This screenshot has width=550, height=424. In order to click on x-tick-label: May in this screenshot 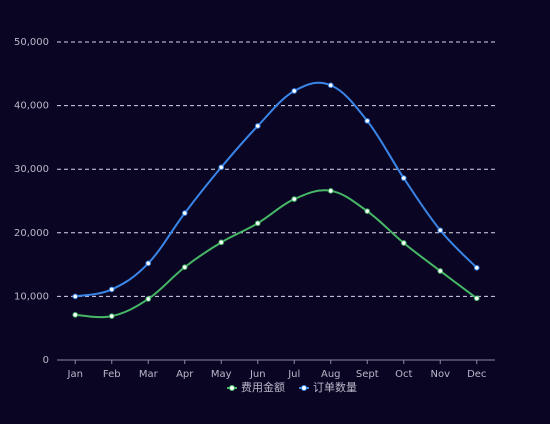, I will do `click(221, 374)`.